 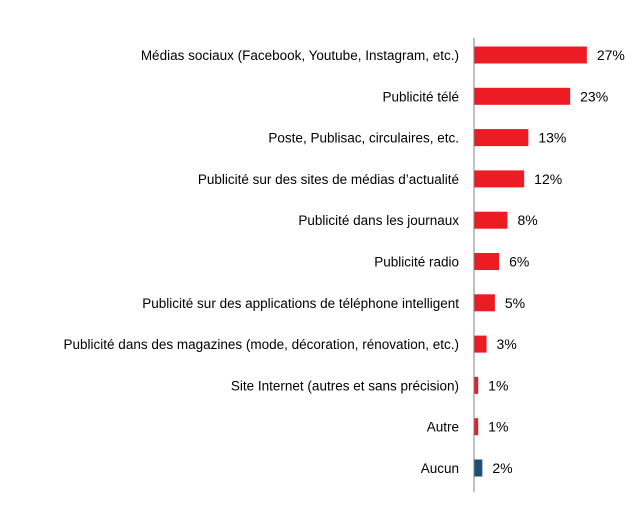 What do you see at coordinates (519, 262) in the screenshot?
I see `value-label-6: 6%` at bounding box center [519, 262].